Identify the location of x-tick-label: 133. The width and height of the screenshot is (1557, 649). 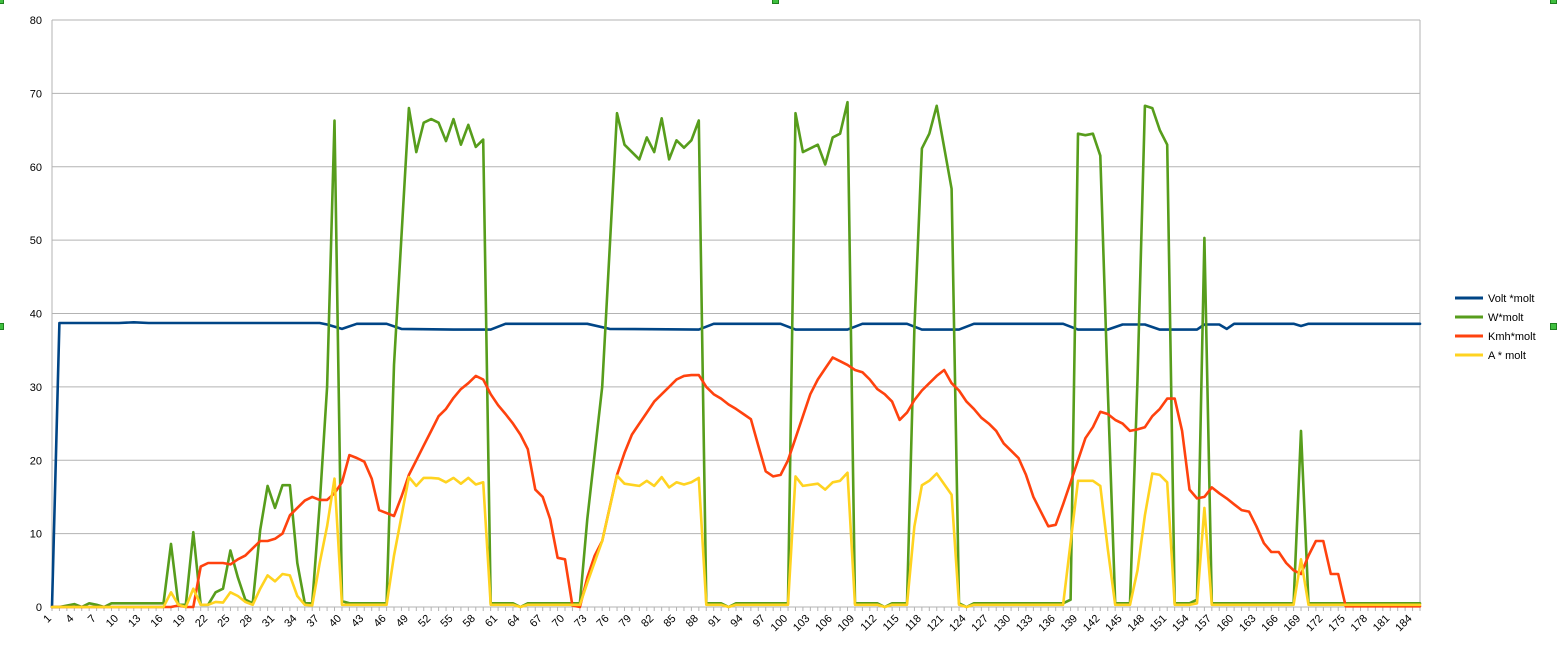
(1024, 623).